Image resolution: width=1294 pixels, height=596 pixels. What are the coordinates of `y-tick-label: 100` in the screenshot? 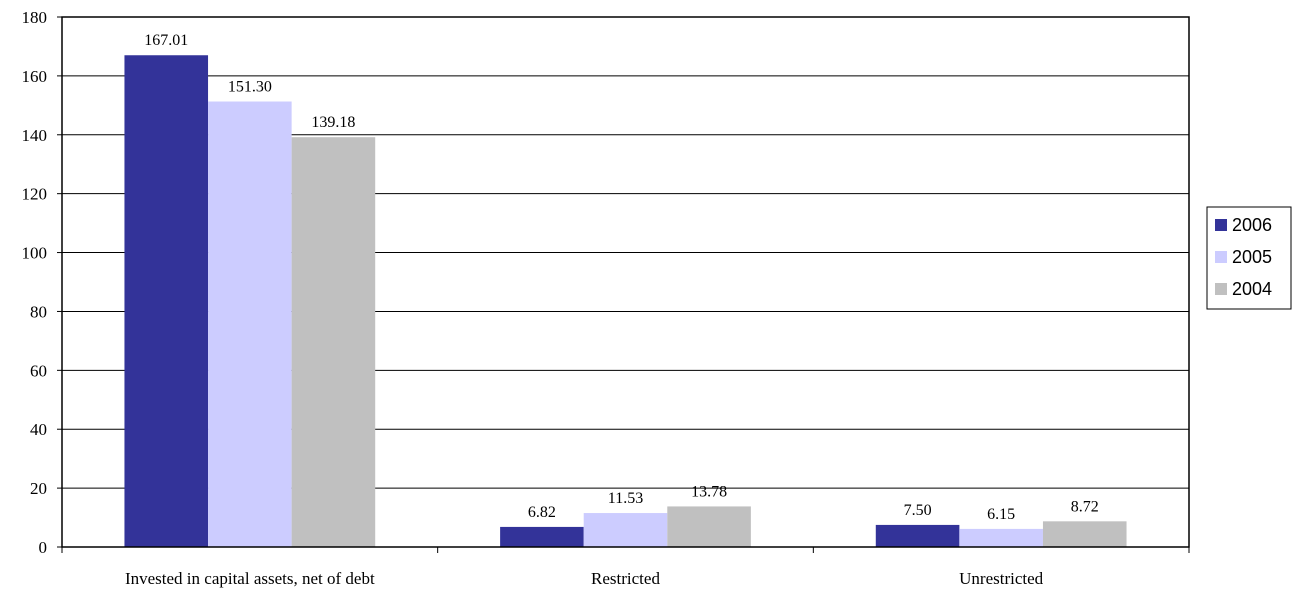 It's located at (35, 253).